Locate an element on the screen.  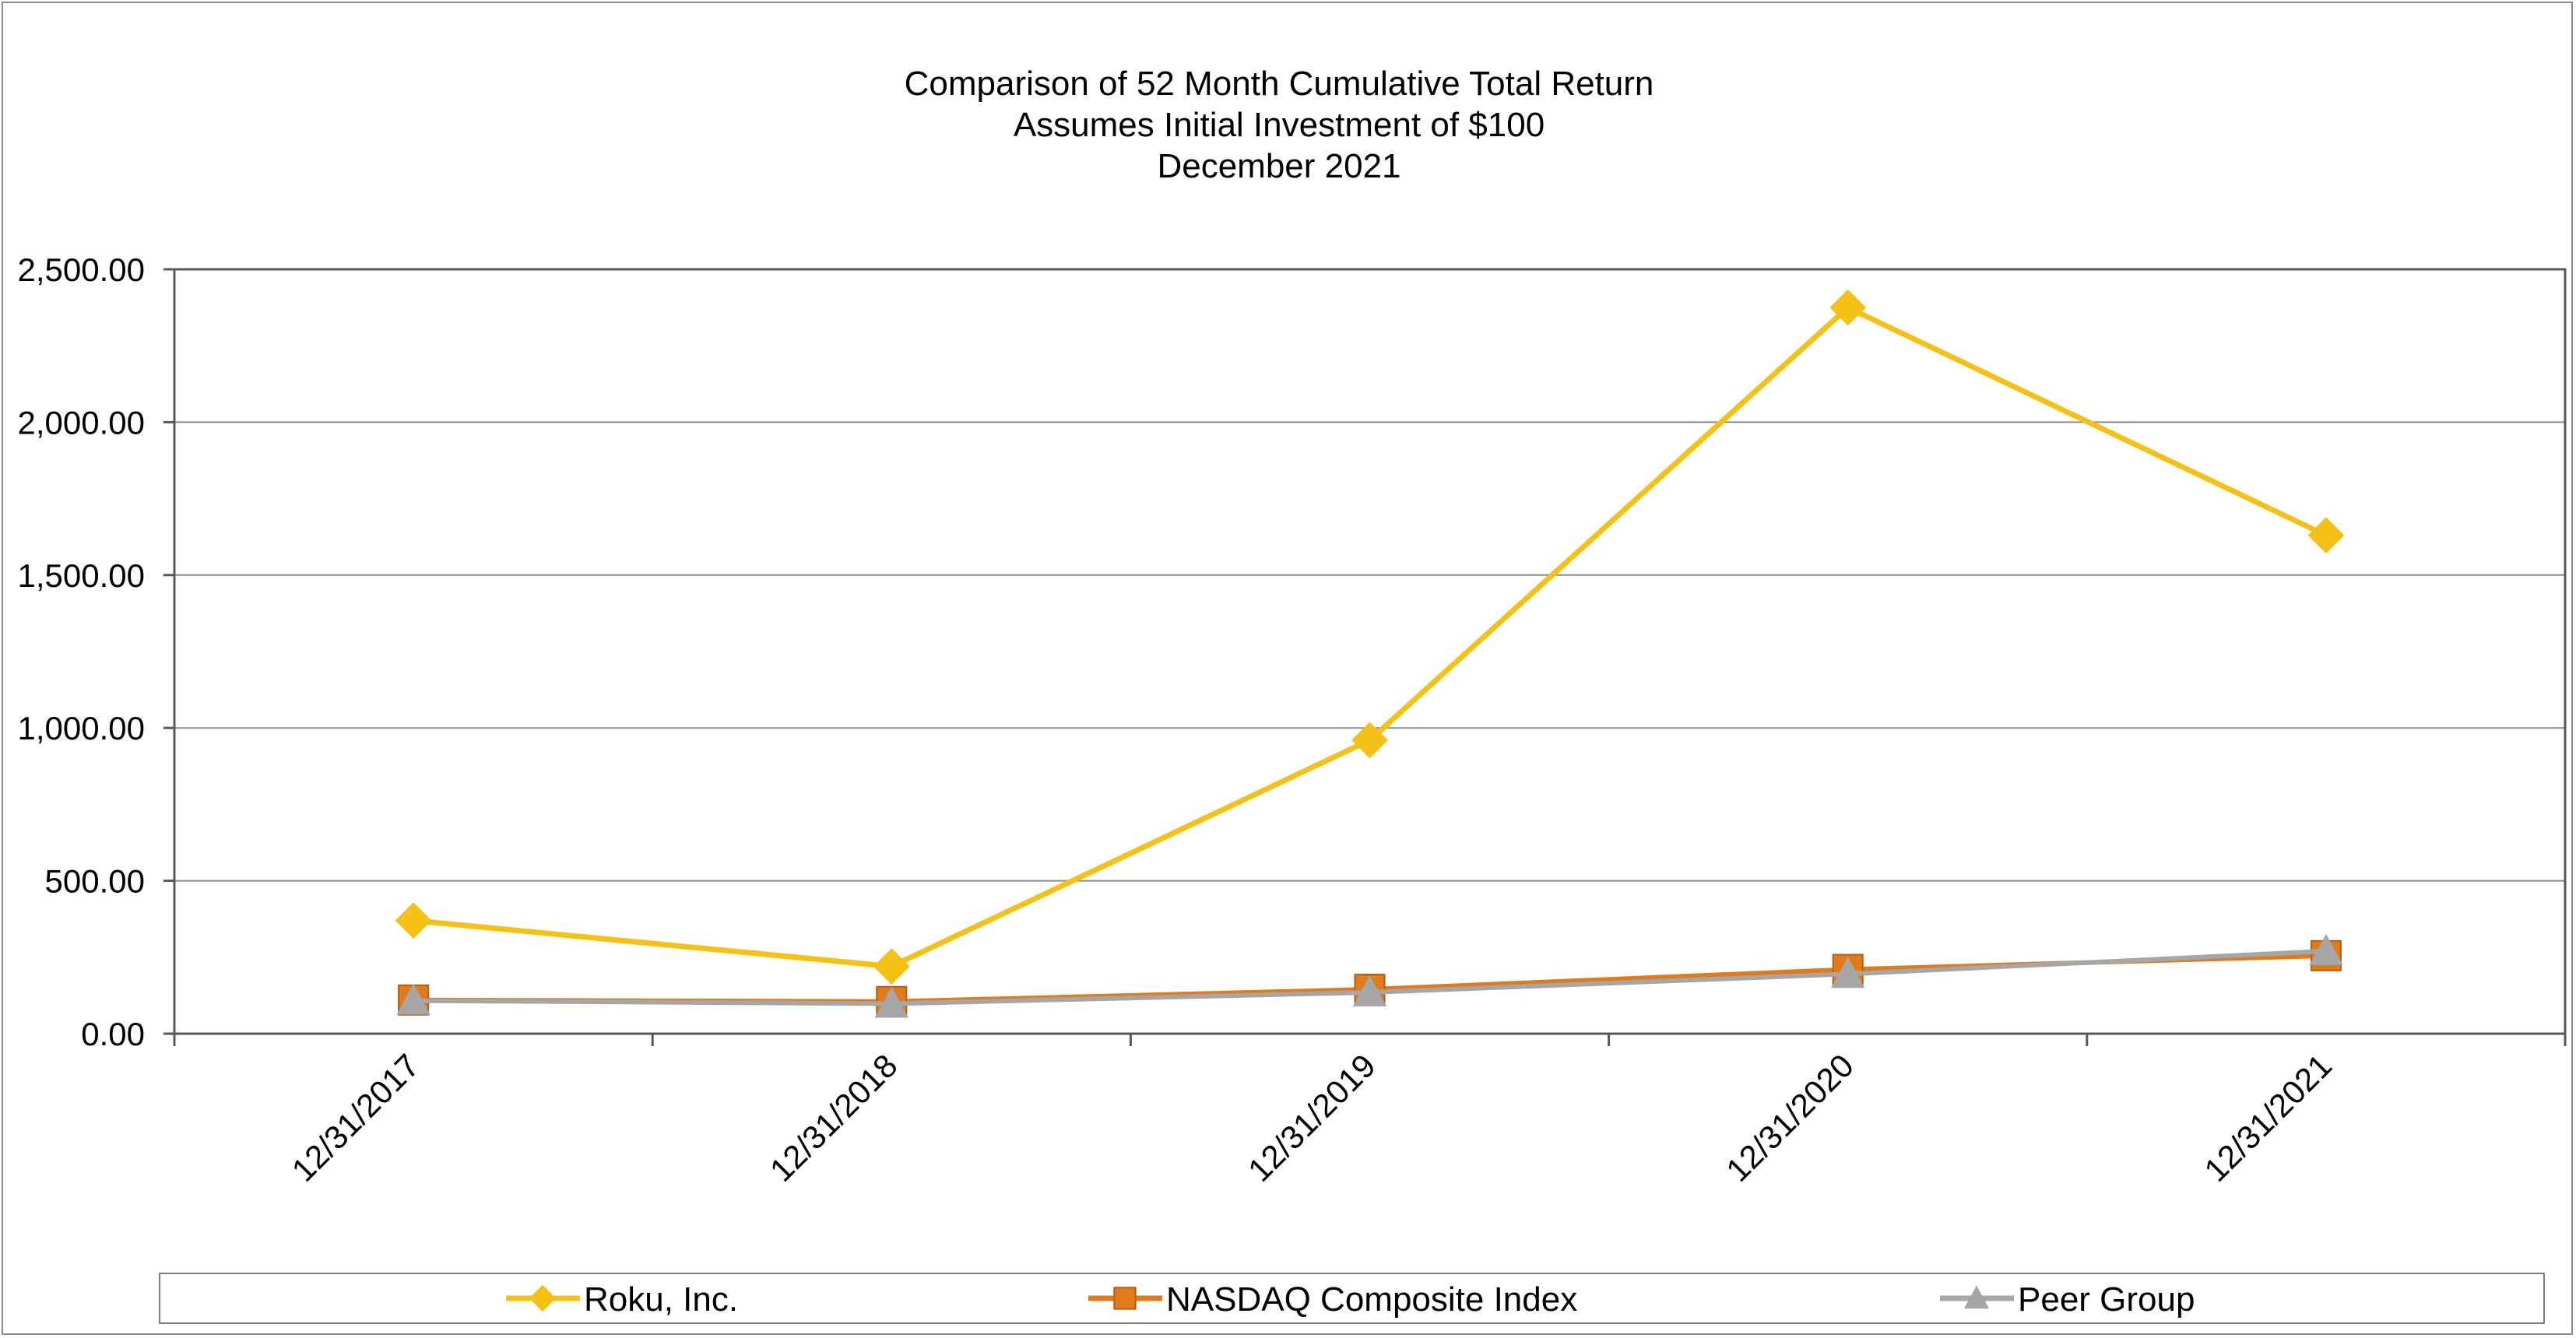
legend-label: NASDAQ Composite Index is located at coordinates (1371, 1299).